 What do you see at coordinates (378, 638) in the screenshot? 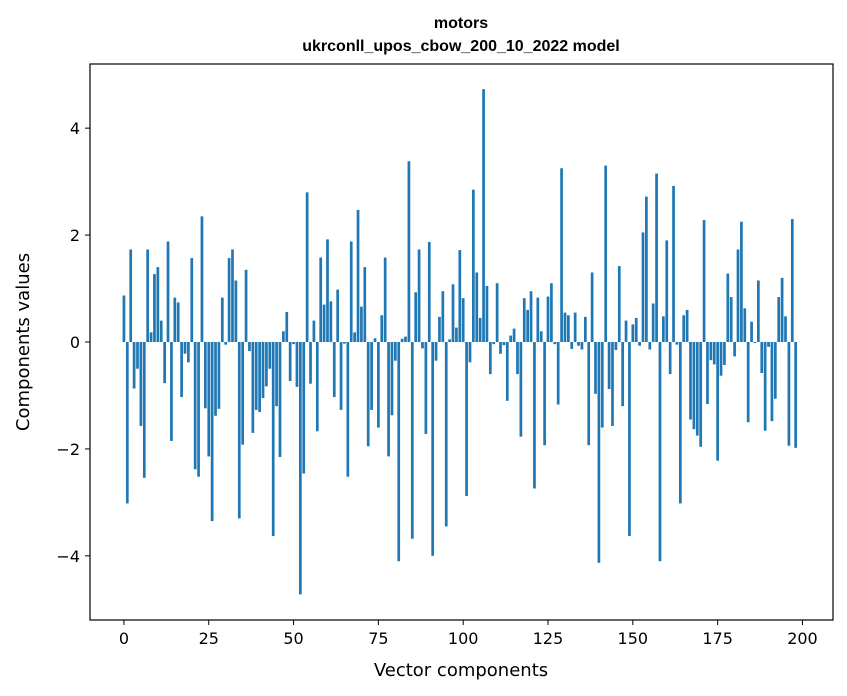
I see `x-tick-label: 75` at bounding box center [378, 638].